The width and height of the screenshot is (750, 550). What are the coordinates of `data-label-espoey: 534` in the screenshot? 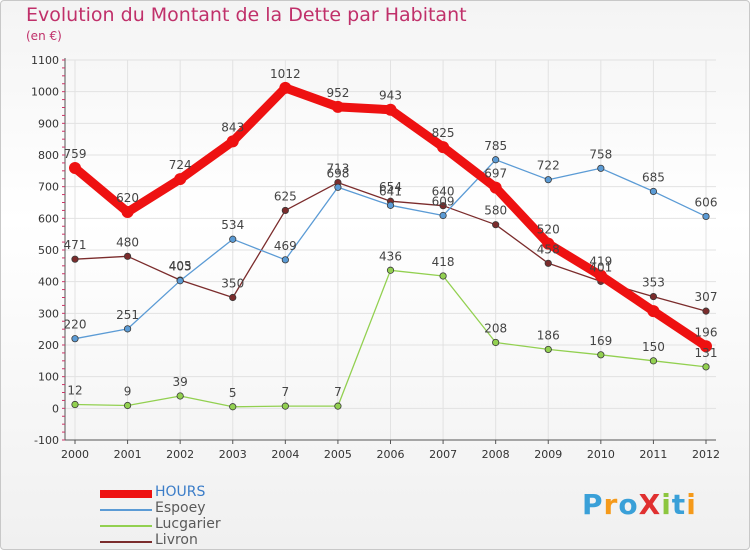 It's located at (232, 225).